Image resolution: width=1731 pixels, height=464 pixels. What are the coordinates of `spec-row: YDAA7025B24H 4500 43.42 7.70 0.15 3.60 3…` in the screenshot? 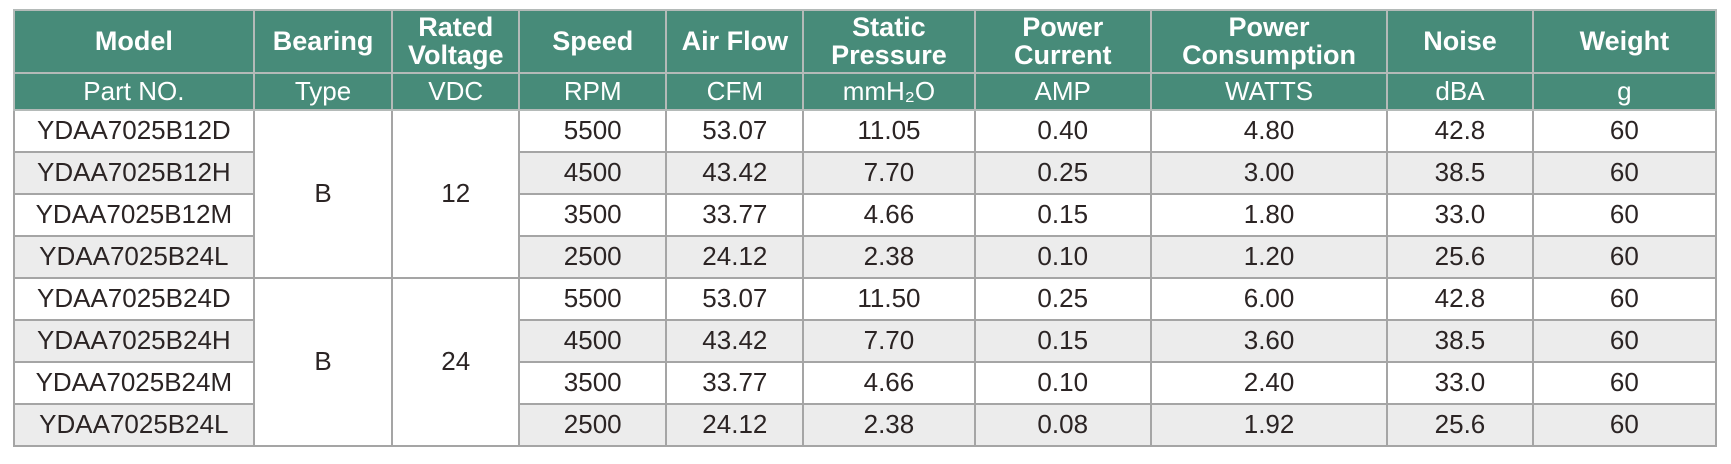 It's located at (865, 340).